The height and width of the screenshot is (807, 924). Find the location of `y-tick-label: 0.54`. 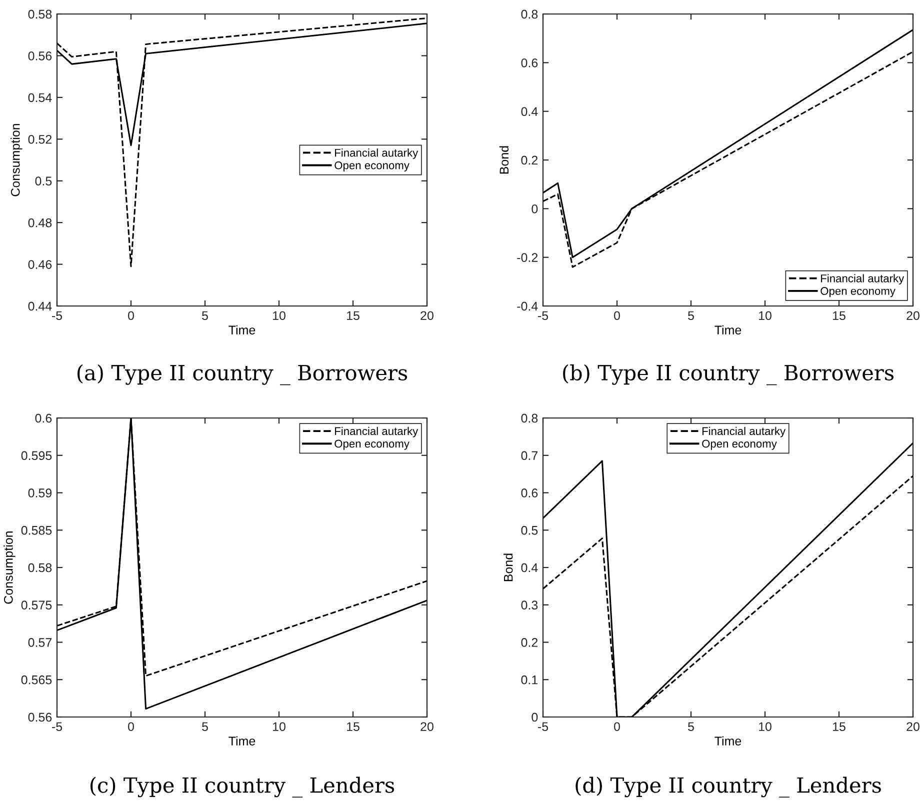

y-tick-label: 0.54 is located at coordinates (40, 97).